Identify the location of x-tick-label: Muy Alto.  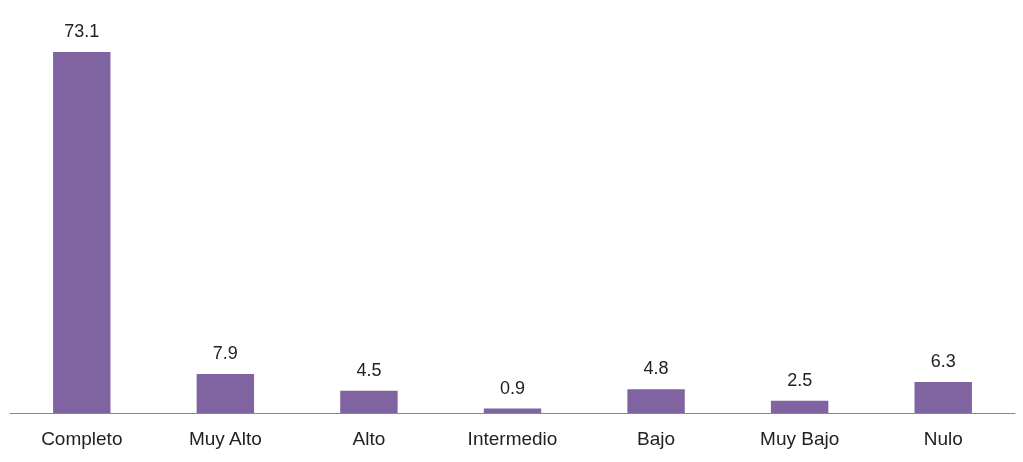
(225, 438).